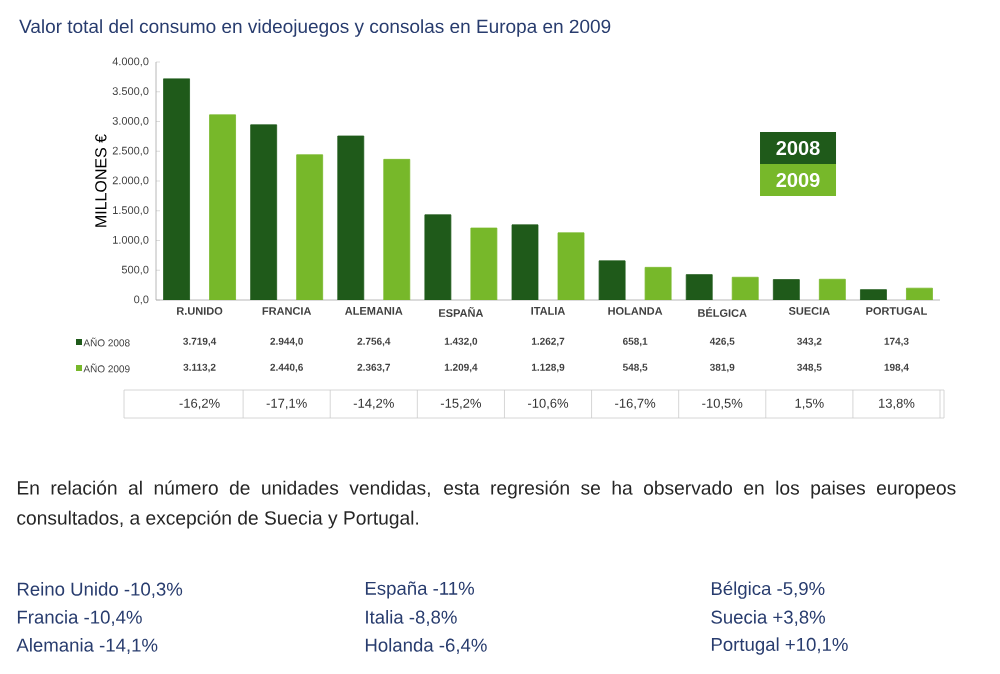 The height and width of the screenshot is (674, 1000). What do you see at coordinates (315, 28) in the screenshot?
I see `chart-title: Valor total del consumo en videojuegos y consolas en Europa en 2009` at bounding box center [315, 28].